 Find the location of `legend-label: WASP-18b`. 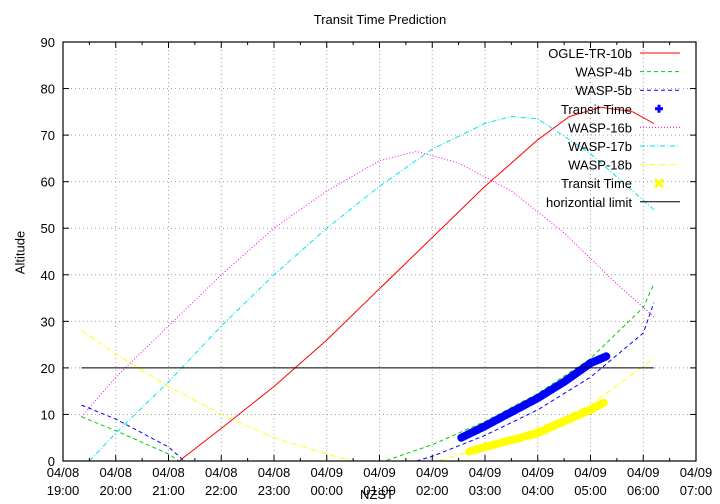

legend-label: WASP-18b is located at coordinates (600, 165).